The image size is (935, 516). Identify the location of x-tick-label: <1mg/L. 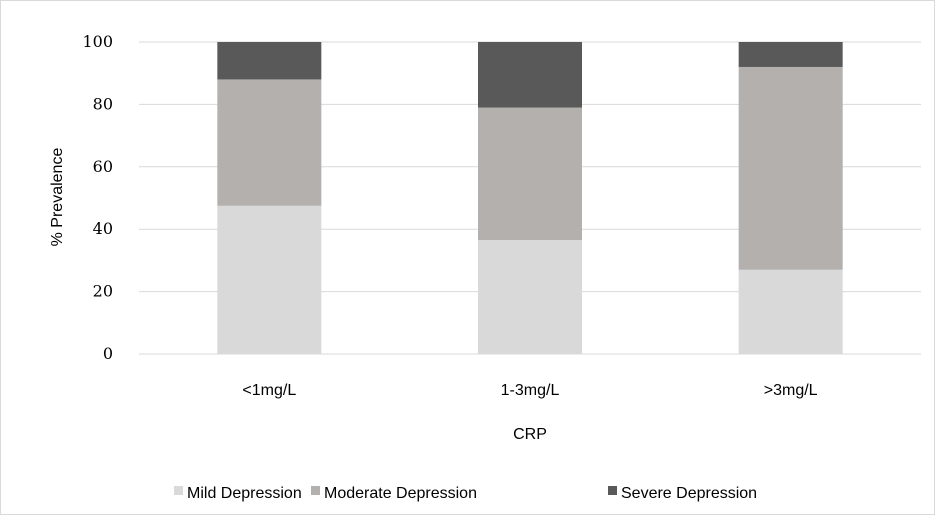
(269, 390).